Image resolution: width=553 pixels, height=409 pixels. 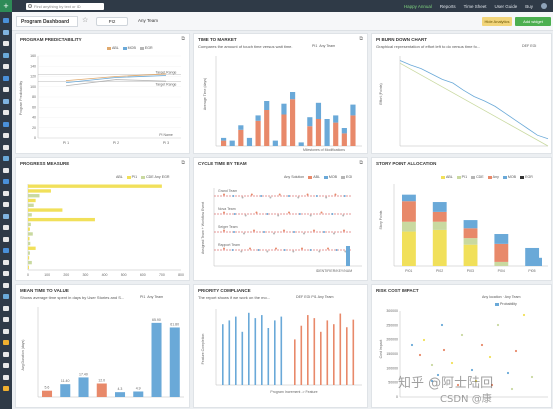 What do you see at coordinates (47, 21) in the screenshot?
I see `dashboard-title-tab: Program Dashboard` at bounding box center [47, 21].